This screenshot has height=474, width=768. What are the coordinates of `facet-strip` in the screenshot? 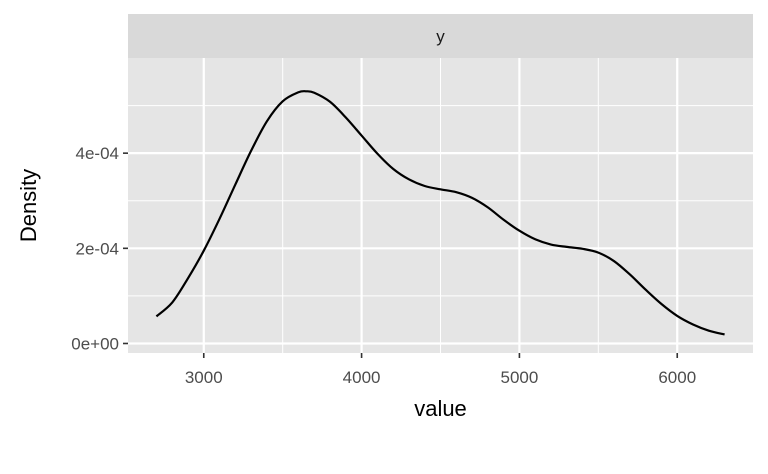 It's located at (440, 36).